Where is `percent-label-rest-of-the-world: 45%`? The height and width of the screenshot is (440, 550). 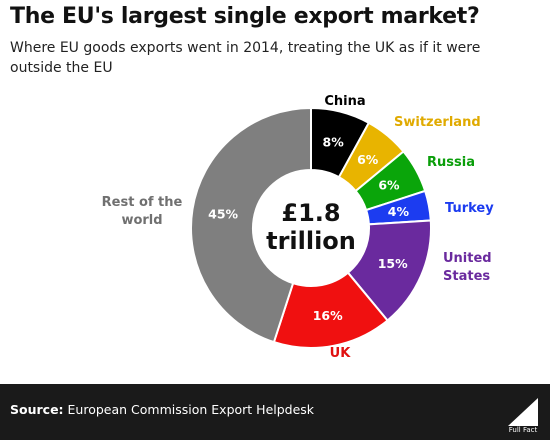
percent-label-rest-of-the-world: 45% is located at coordinates (223, 214).